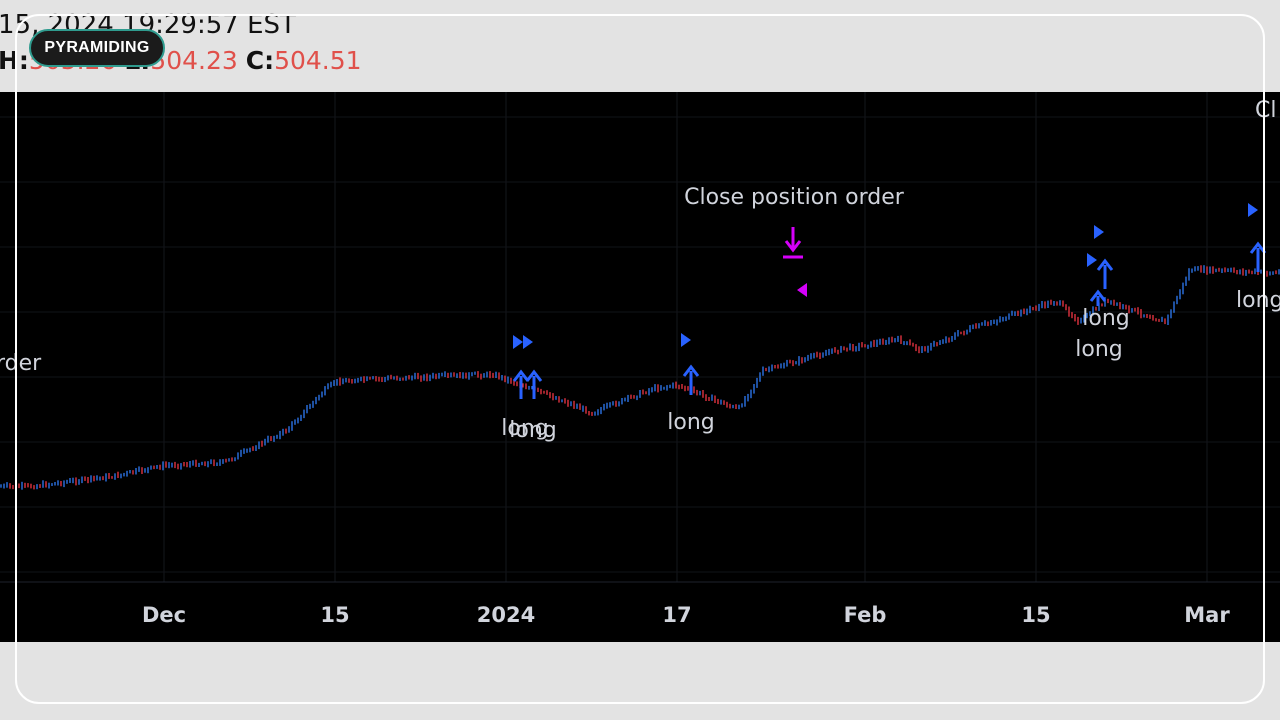 This screenshot has height=720, width=1280. I want to click on exit-triangle-marker, so click(802, 290).